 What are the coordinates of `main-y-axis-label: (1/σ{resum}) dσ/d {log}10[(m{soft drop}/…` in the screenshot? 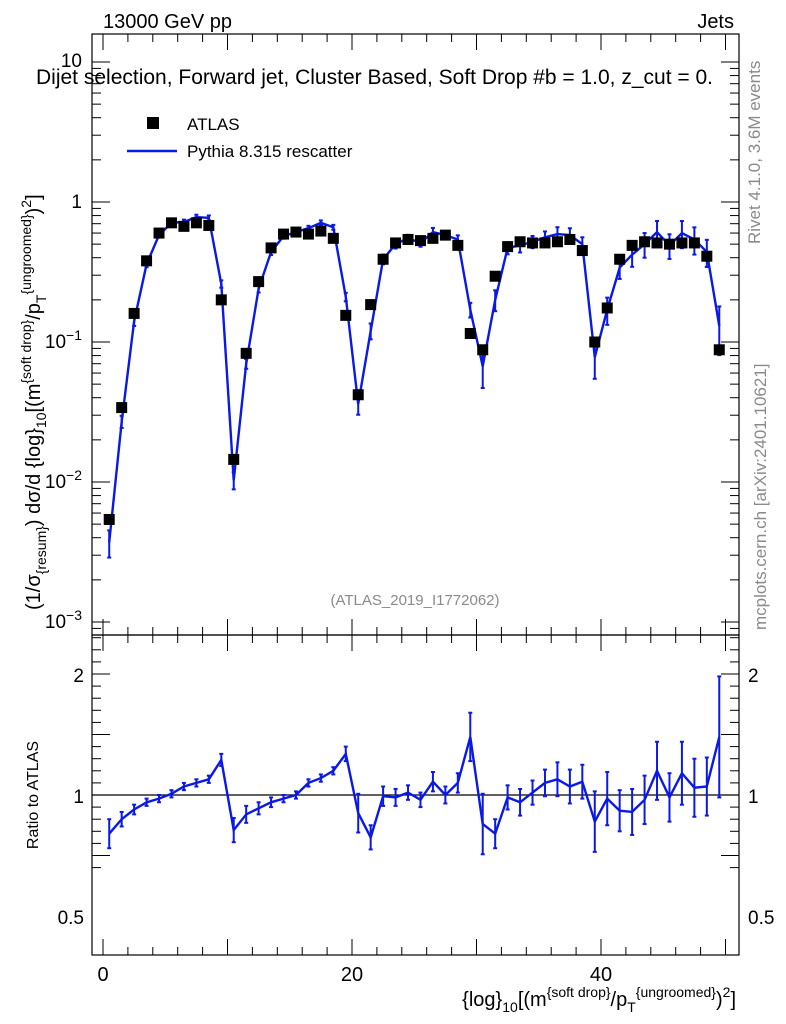 It's located at (33, 402).